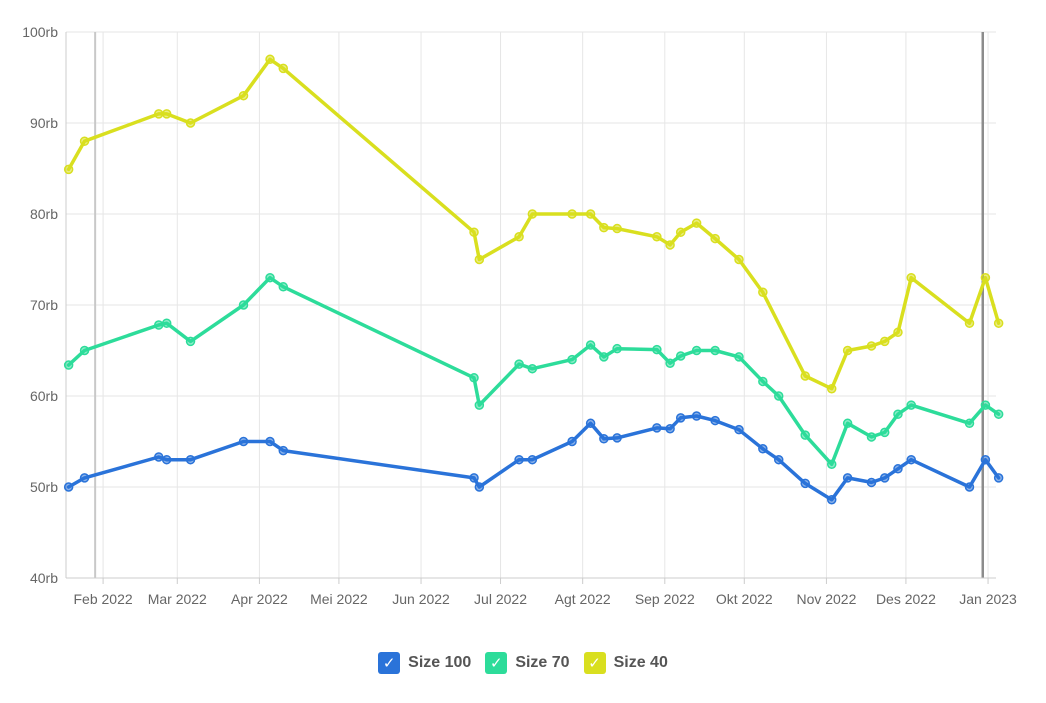 This screenshot has width=1046, height=703. I want to click on legend-checkbox-size-100: ✓, so click(389, 663).